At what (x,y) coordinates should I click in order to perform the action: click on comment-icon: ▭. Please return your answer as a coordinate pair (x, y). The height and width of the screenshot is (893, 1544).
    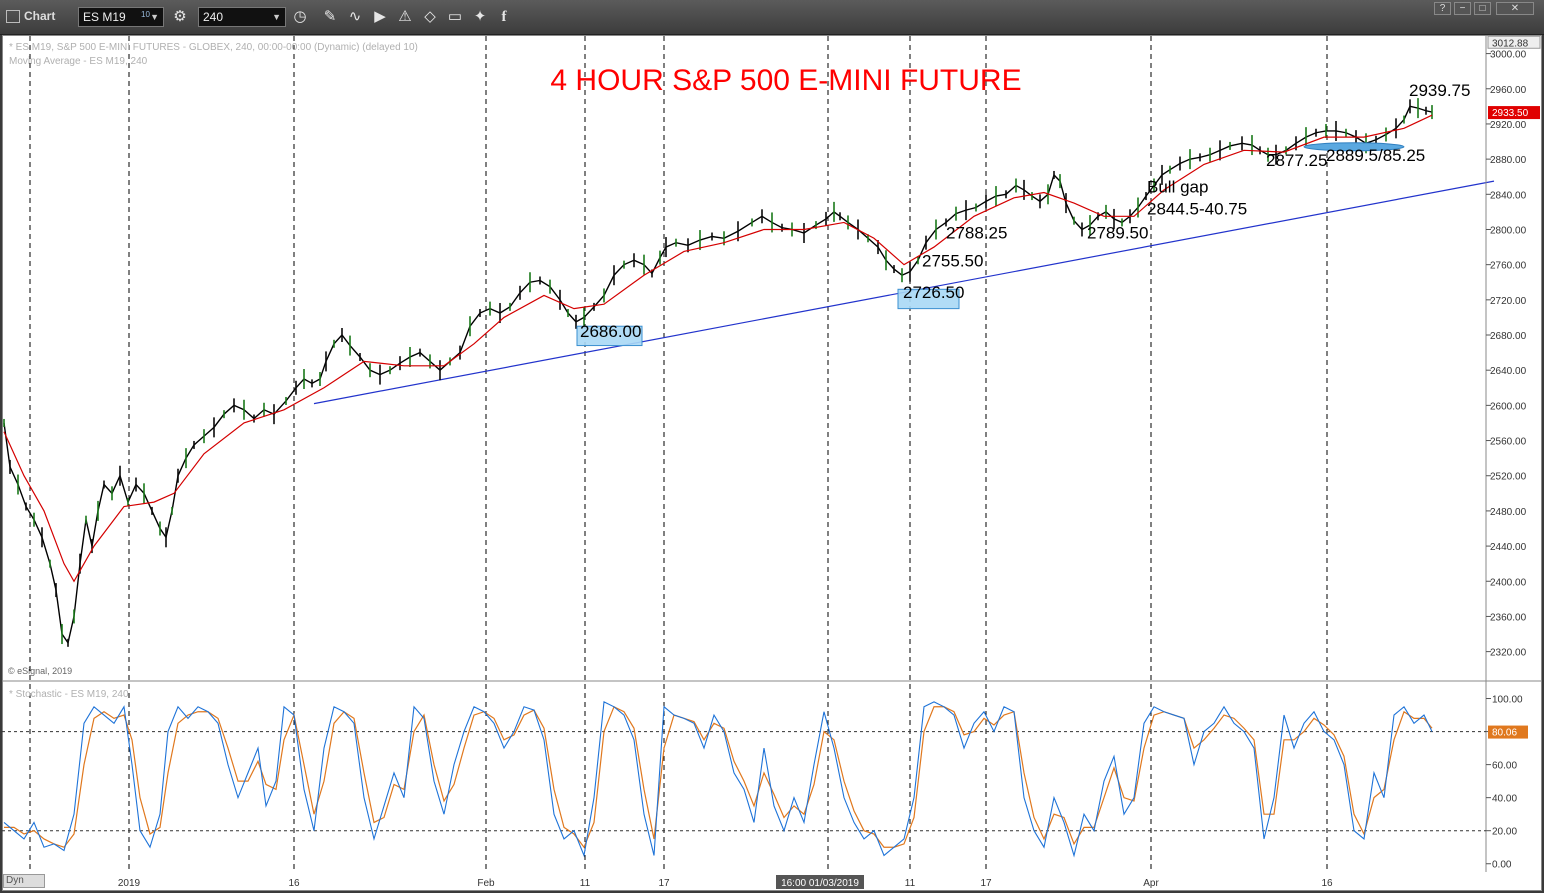
    Looking at the image, I should click on (455, 16).